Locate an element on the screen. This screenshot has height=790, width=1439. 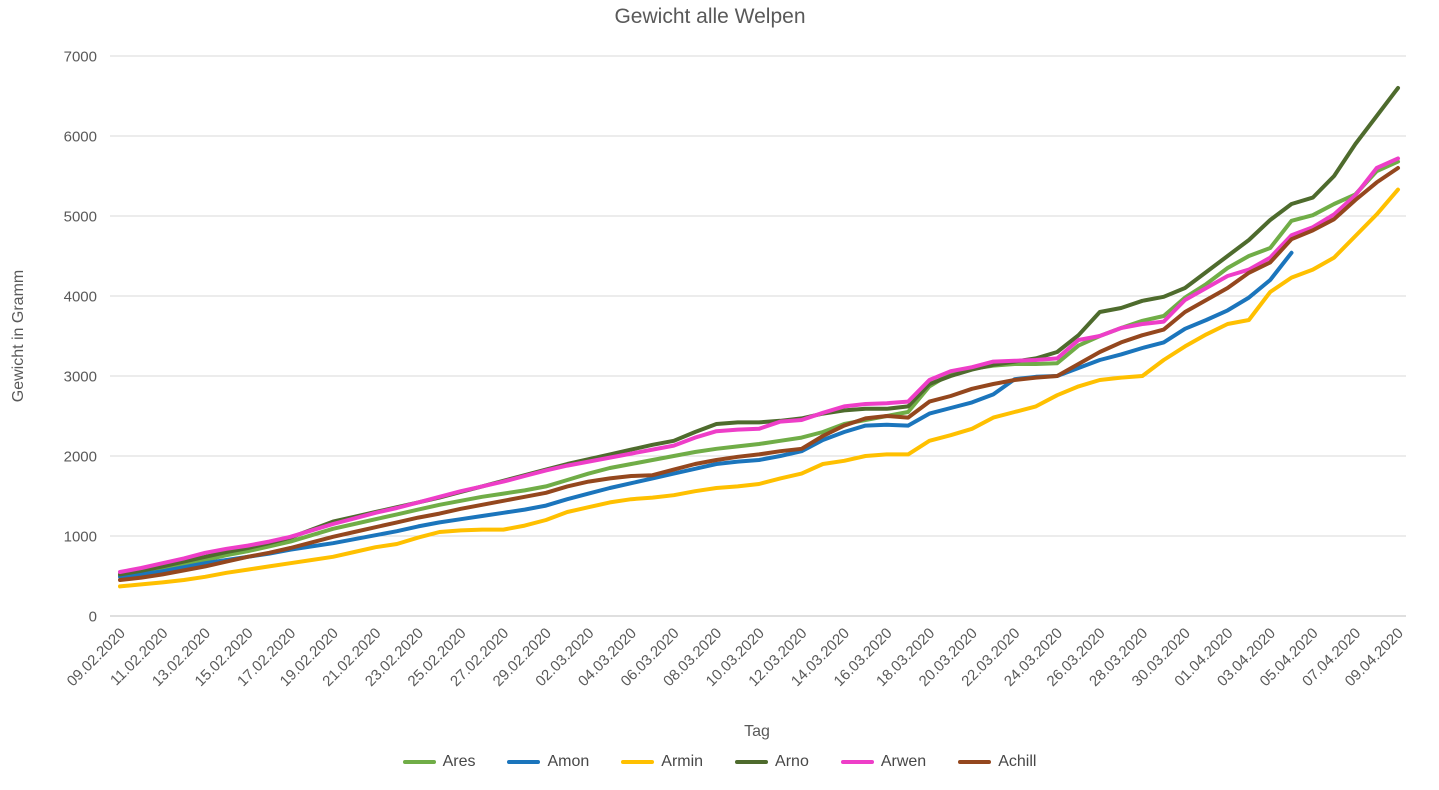
y-axis-title: Gewicht in Gramm is located at coordinates (18, 336).